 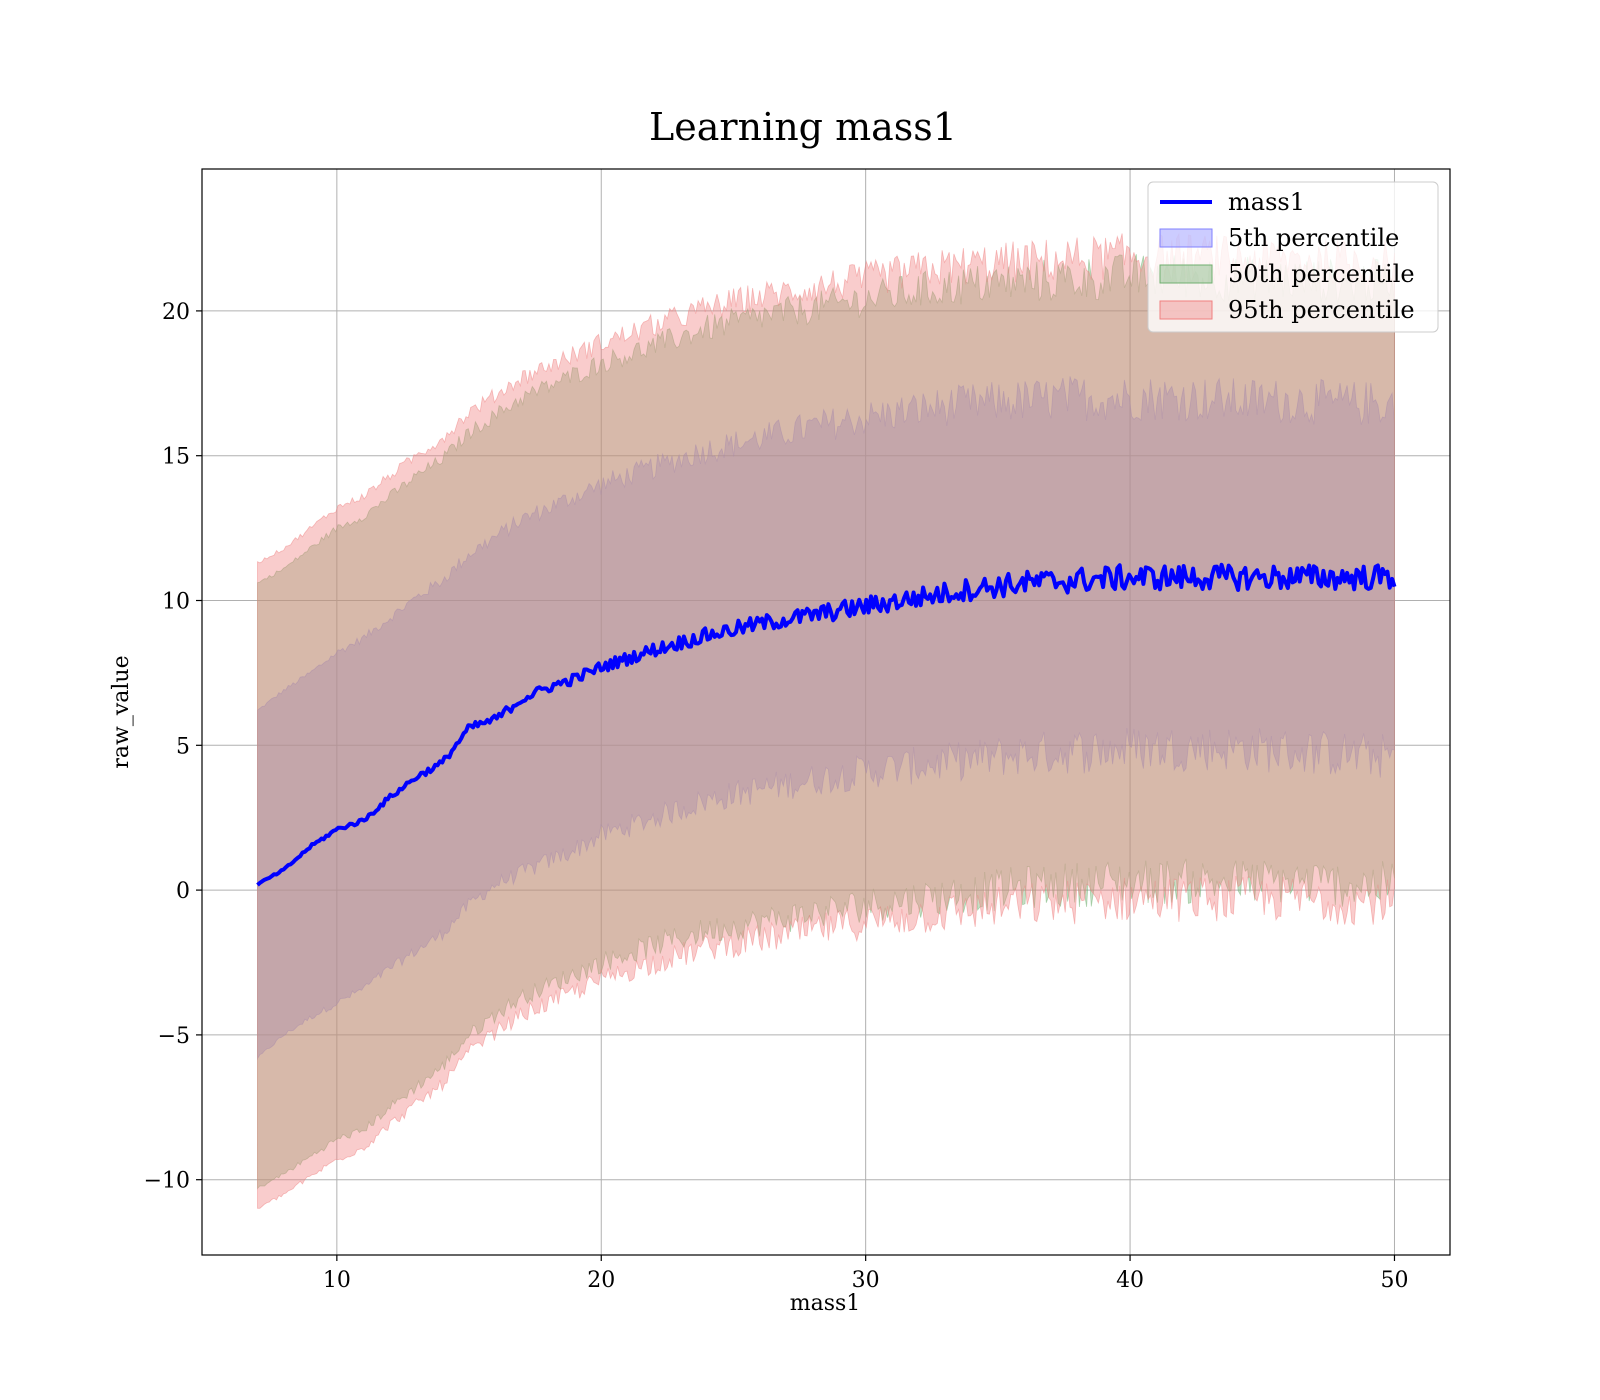 I want to click on y-tick-label: −5, so click(x=174, y=1036).